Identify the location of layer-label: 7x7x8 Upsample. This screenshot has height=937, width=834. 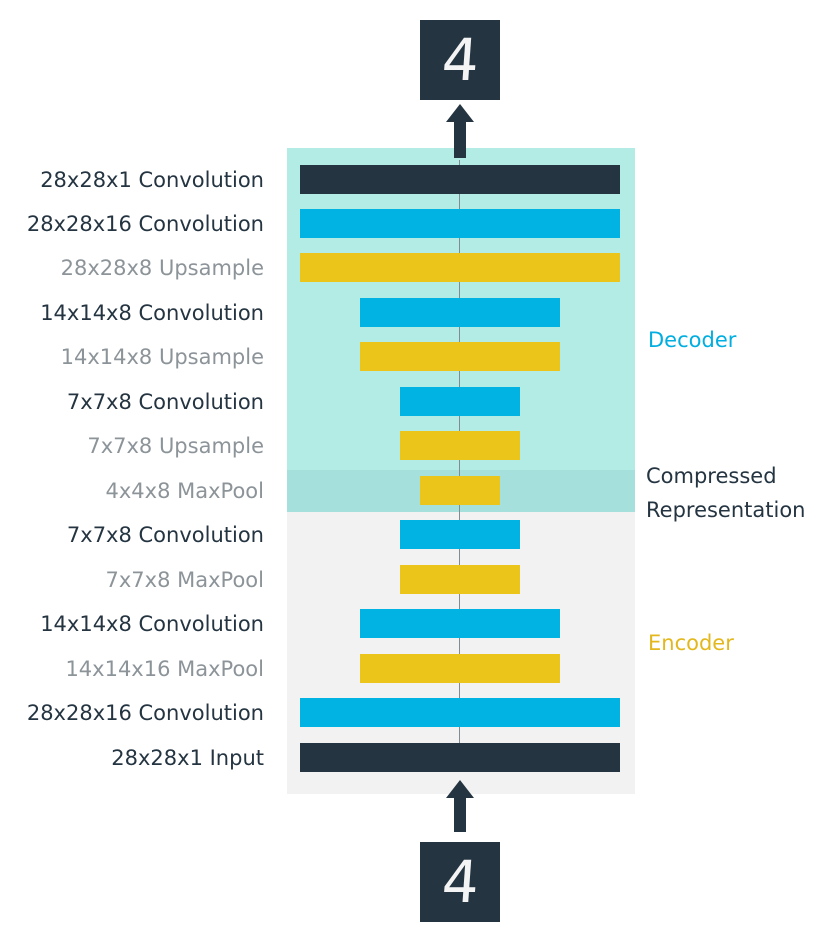
(175, 446).